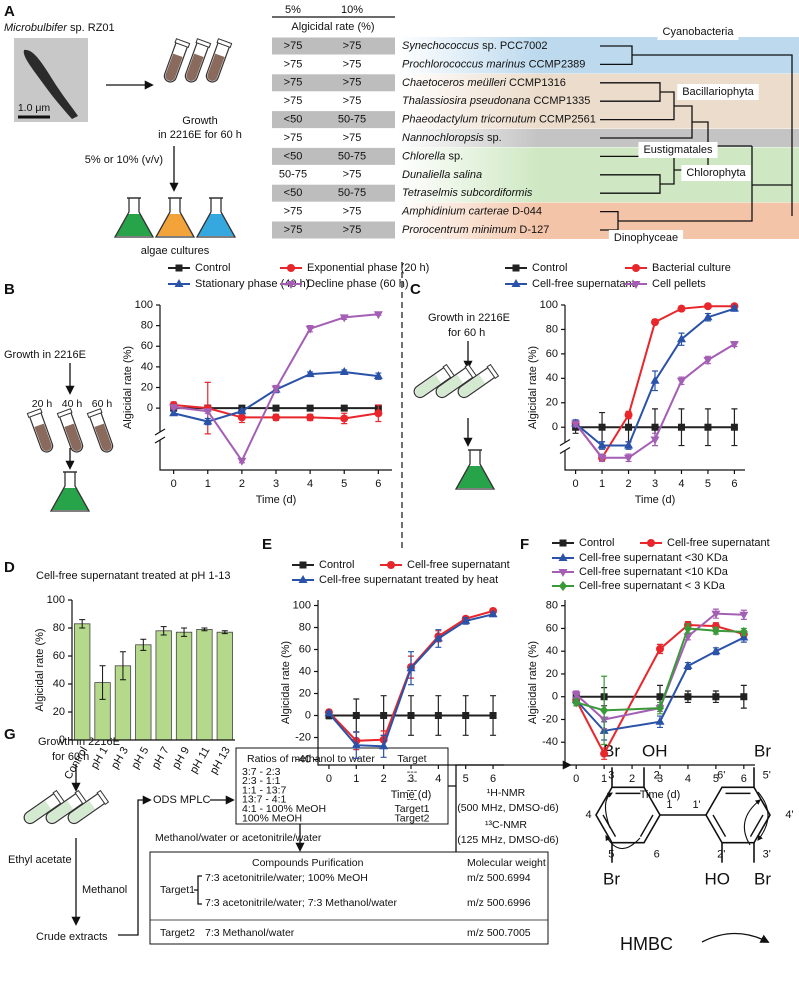 The image size is (799, 999). What do you see at coordinates (102, 404) in the screenshot?
I see `time-label: 60 h` at bounding box center [102, 404].